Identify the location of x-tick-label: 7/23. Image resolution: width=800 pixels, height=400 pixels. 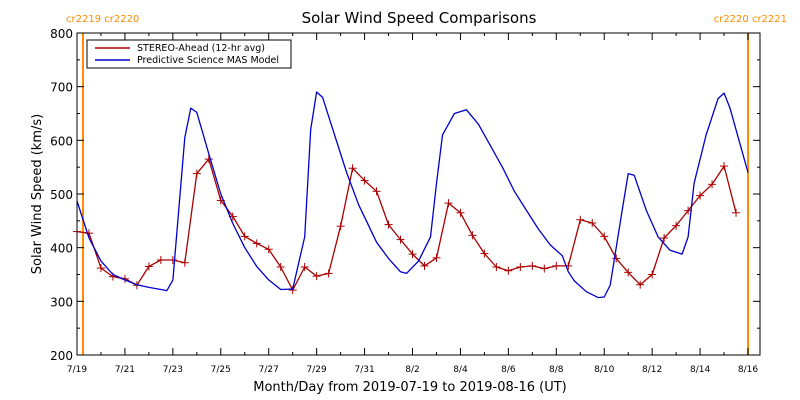
(173, 370).